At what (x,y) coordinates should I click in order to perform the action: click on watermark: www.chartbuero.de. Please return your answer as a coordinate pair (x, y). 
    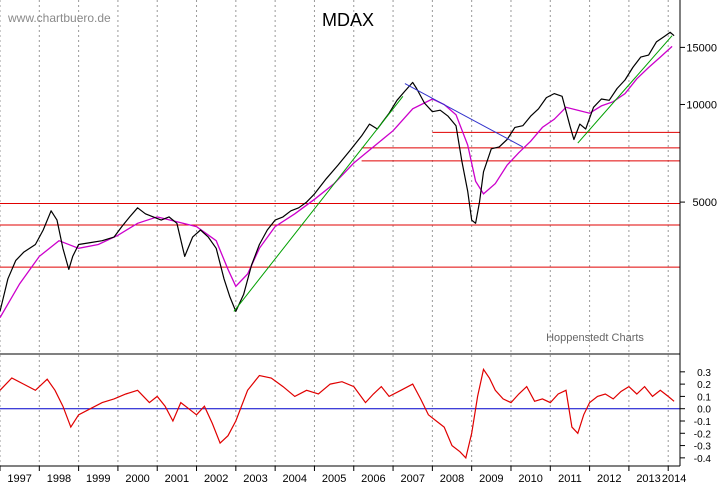
    Looking at the image, I should click on (59, 18).